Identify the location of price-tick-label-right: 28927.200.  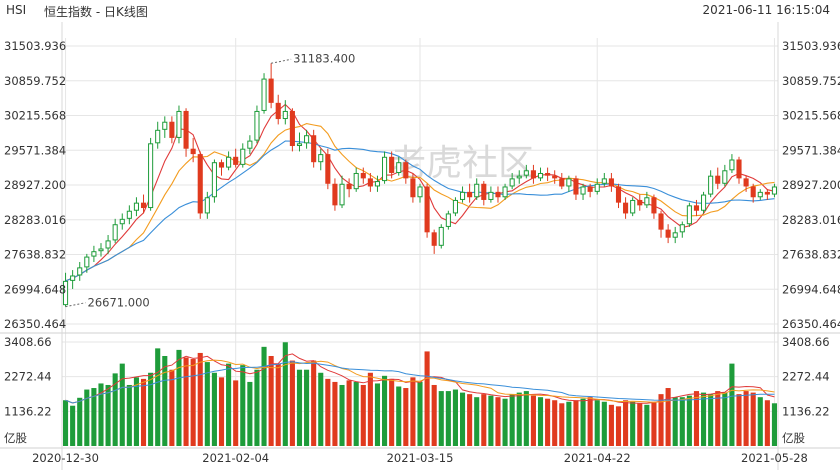
(811, 185).